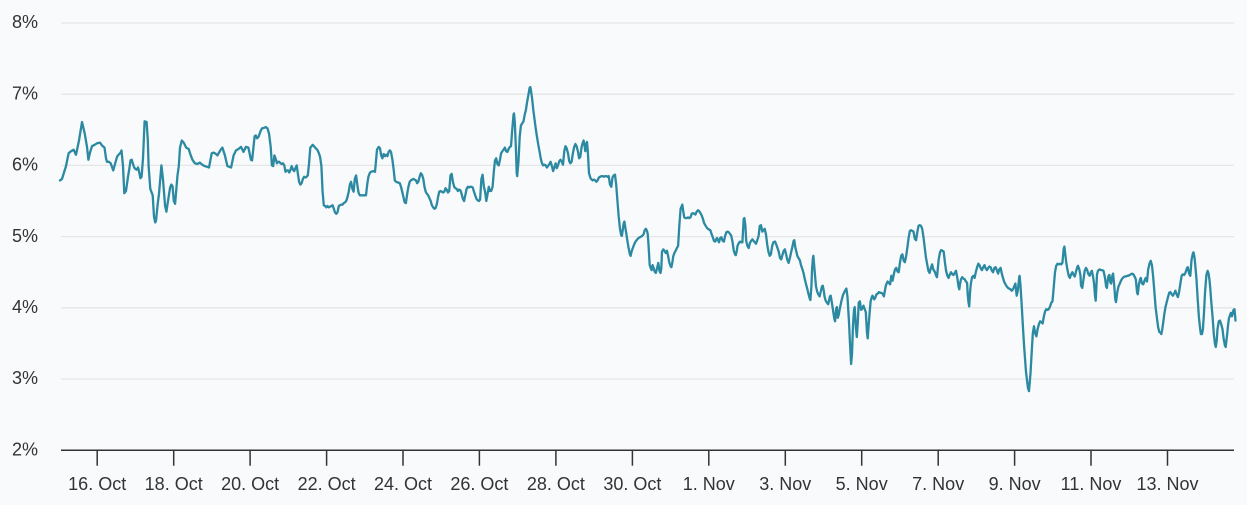  What do you see at coordinates (25, 165) in the screenshot?
I see `svg-text: 6%` at bounding box center [25, 165].